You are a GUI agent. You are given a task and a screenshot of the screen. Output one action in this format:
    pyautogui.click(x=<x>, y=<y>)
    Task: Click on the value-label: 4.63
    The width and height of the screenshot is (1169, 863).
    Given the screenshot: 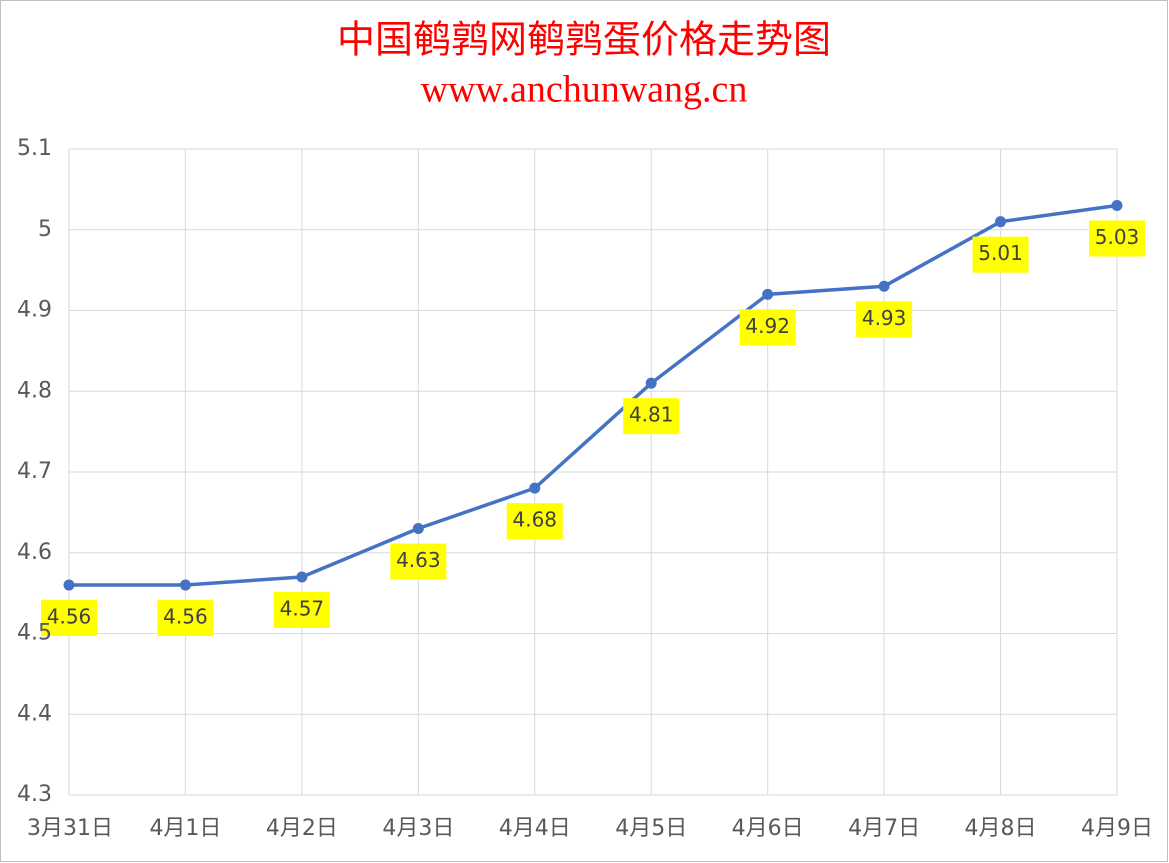 What is the action you would take?
    pyautogui.click(x=418, y=560)
    